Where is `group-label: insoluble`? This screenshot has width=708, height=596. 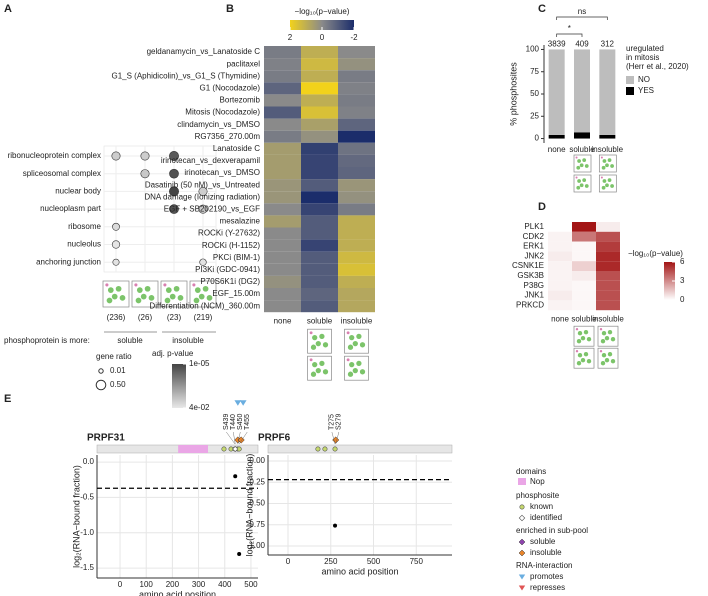 group-label: insoluble is located at coordinates (188, 340).